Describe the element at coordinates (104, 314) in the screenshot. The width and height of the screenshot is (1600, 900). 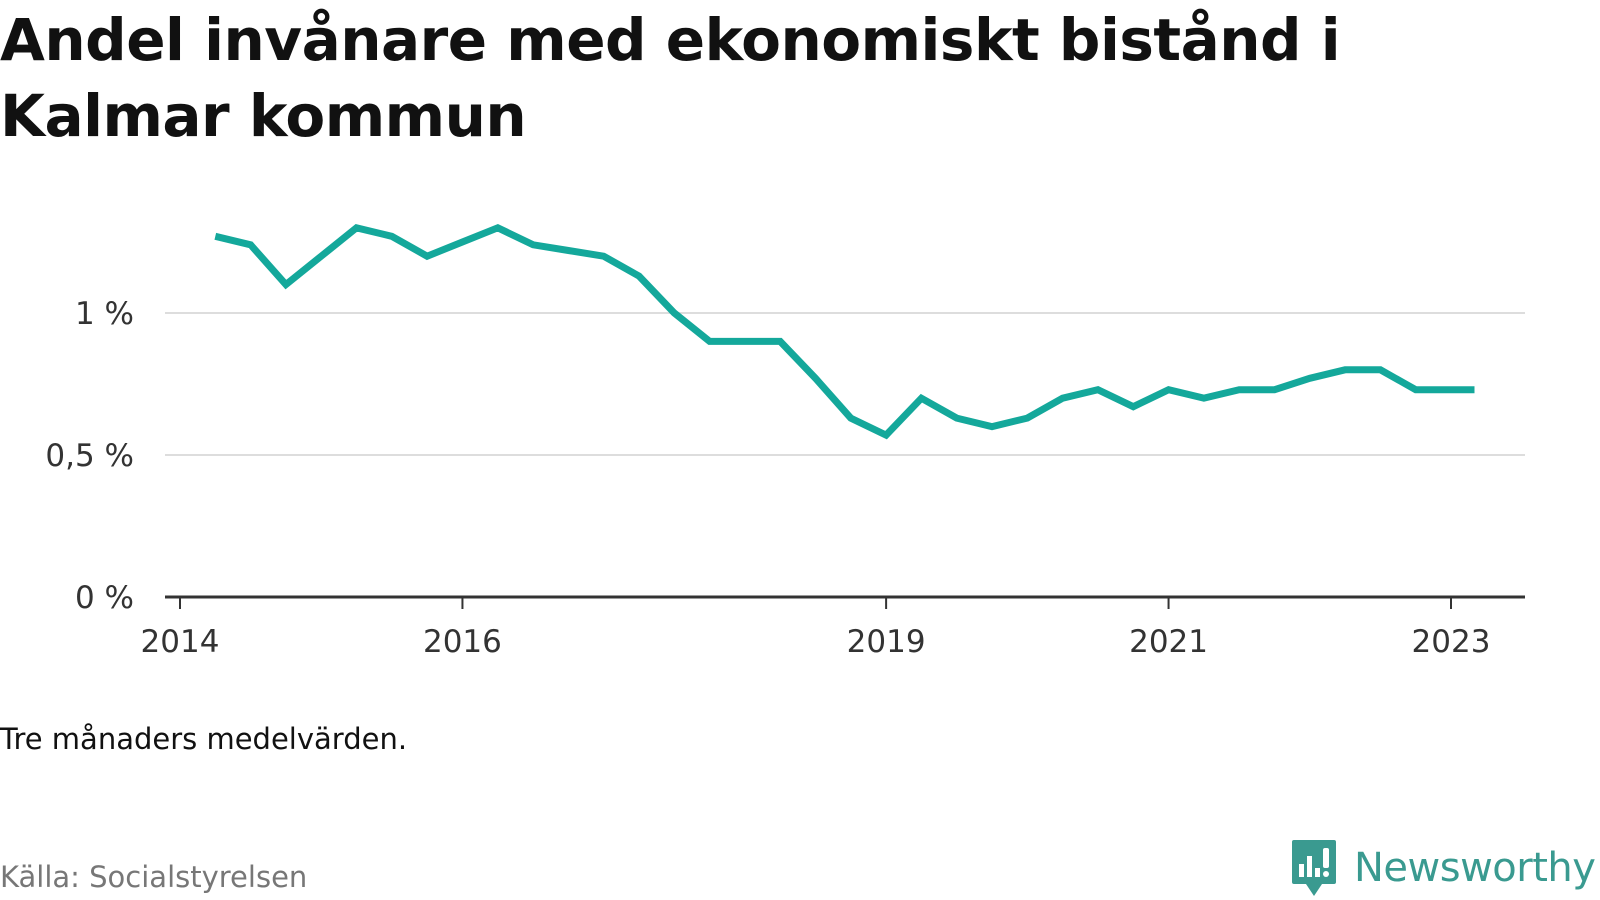
I see `y-tick-label: 1 %` at that location.